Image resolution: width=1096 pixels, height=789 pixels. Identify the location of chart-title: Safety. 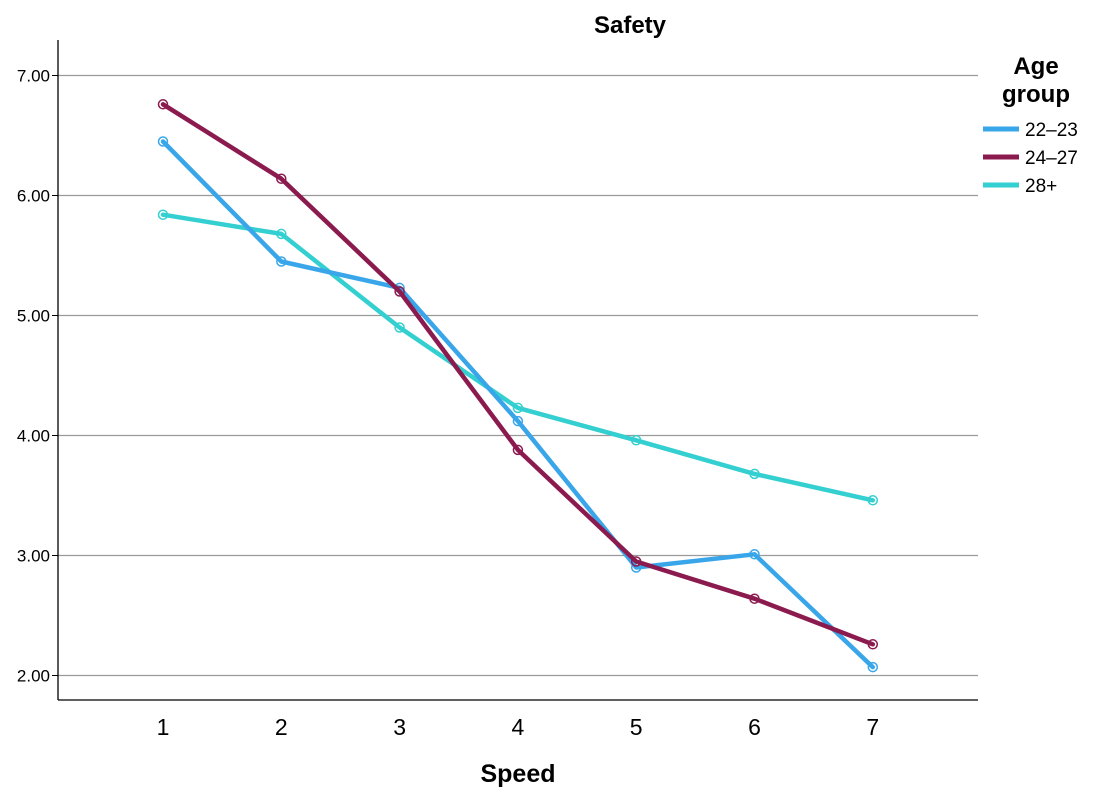
(630, 25).